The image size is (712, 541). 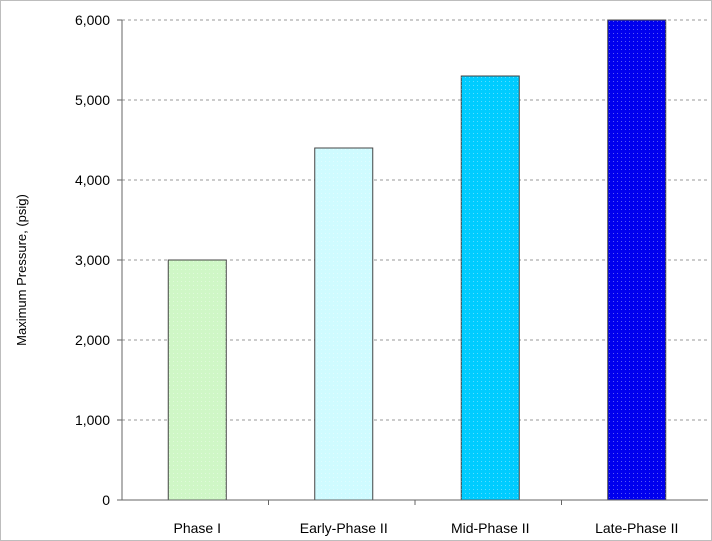 What do you see at coordinates (197, 528) in the screenshot?
I see `x-tick-label: Phase I` at bounding box center [197, 528].